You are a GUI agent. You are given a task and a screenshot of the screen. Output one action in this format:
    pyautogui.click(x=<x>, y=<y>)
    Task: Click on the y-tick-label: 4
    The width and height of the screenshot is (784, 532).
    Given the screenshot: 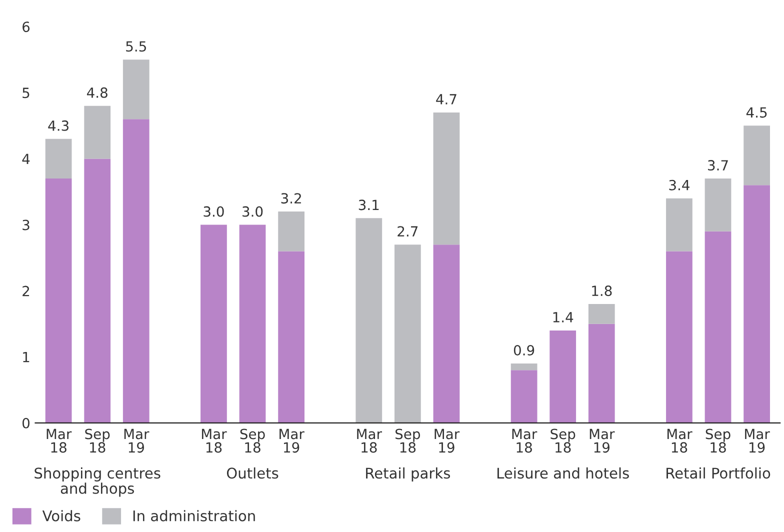 What is the action you would take?
    pyautogui.click(x=26, y=159)
    